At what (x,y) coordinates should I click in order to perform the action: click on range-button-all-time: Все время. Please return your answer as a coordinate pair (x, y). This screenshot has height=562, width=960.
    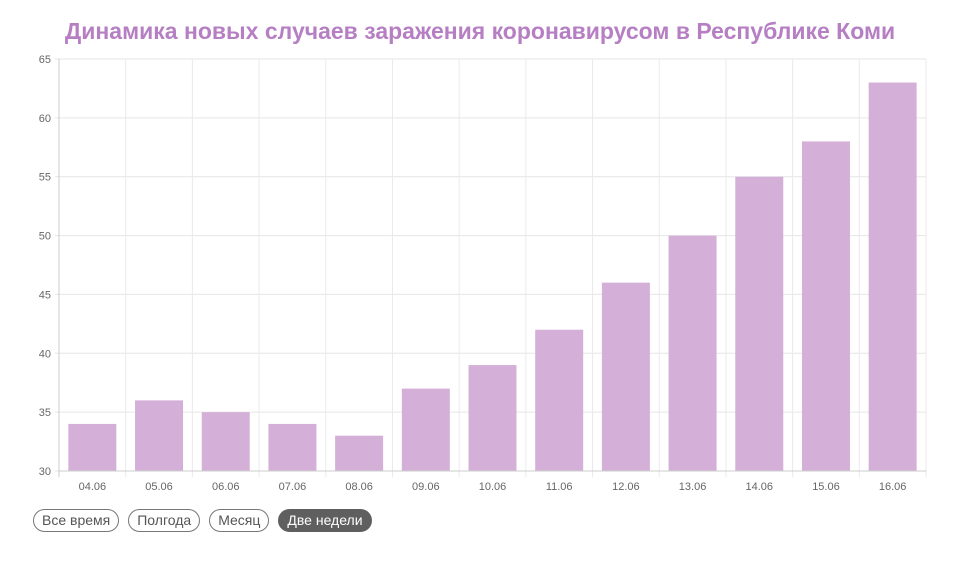
    Looking at the image, I should click on (76, 520).